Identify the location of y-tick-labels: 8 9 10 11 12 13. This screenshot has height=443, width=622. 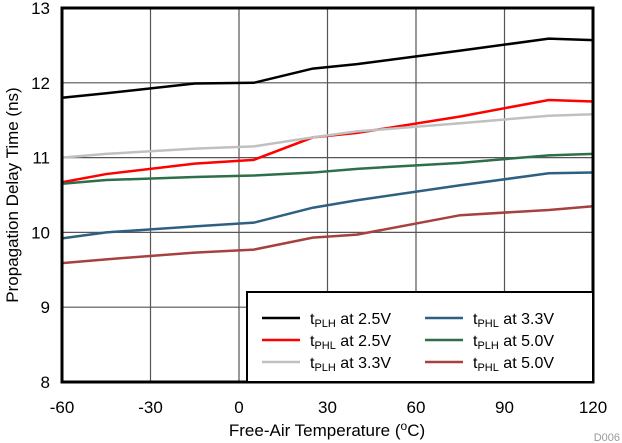
(40, 196).